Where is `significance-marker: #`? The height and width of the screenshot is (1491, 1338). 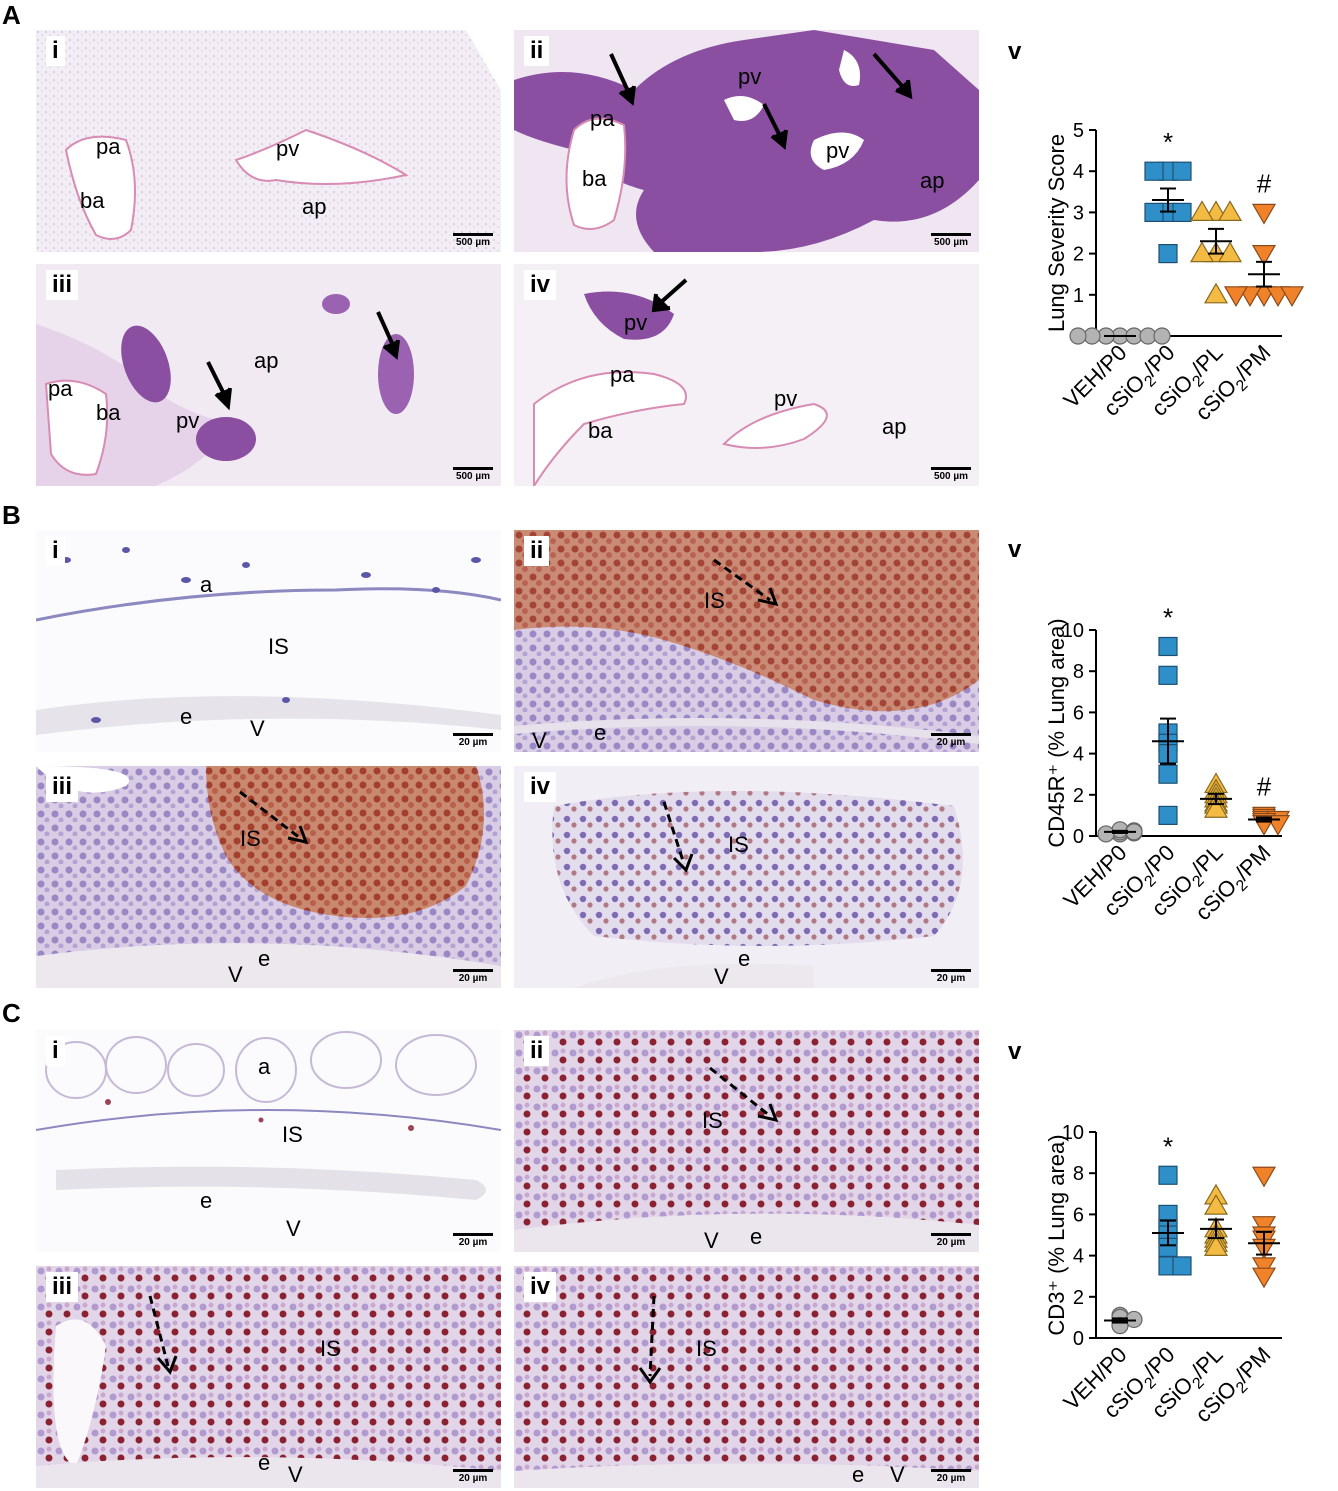
significance-marker: # is located at coordinates (1264, 786).